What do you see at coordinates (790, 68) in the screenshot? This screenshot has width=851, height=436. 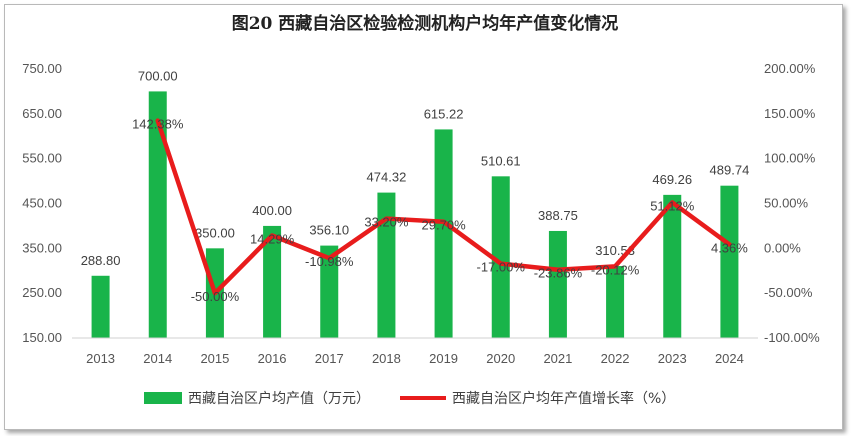 I see `y-right-tick-label: 200.00%` at bounding box center [790, 68].